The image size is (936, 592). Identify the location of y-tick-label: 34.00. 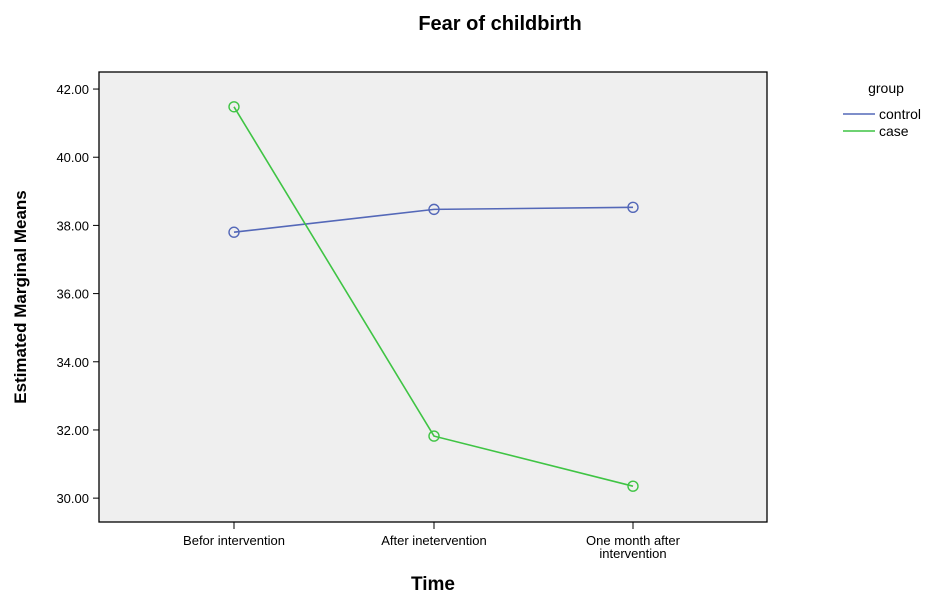
(72, 362).